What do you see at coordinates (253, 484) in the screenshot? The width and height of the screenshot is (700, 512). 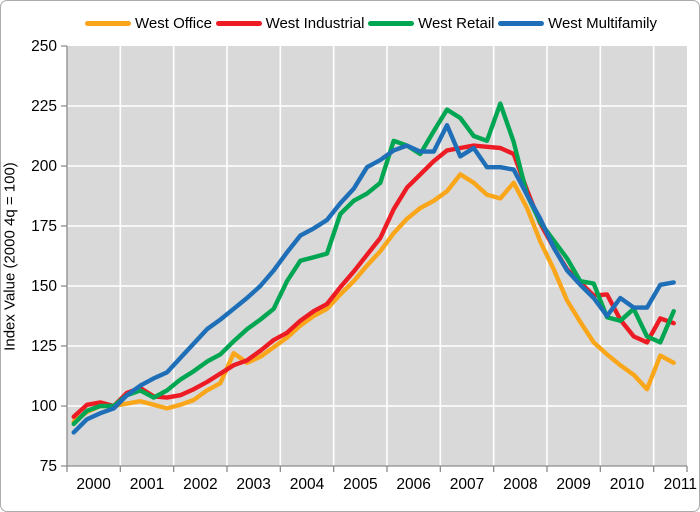 I see `x-tick-label: 2003` at bounding box center [253, 484].